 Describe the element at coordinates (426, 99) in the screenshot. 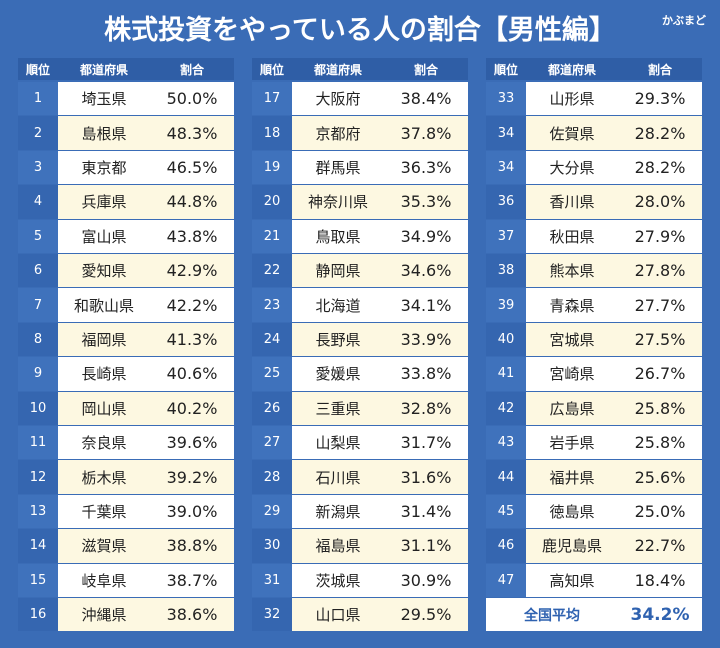

I see `ratio: 38.4%` at that location.